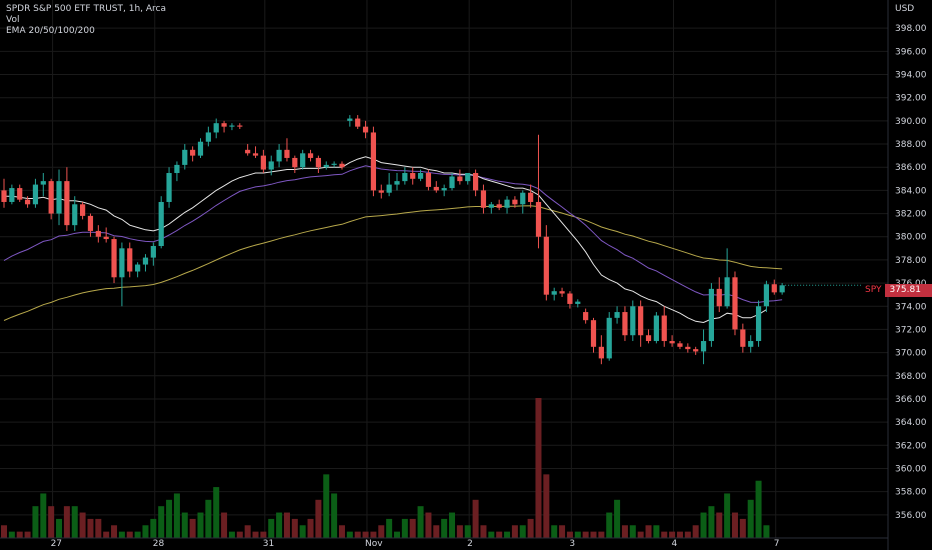 Image resolution: width=932 pixels, height=550 pixels. What do you see at coordinates (911, 168) in the screenshot?
I see `y-tick-label: 386.00` at bounding box center [911, 168].